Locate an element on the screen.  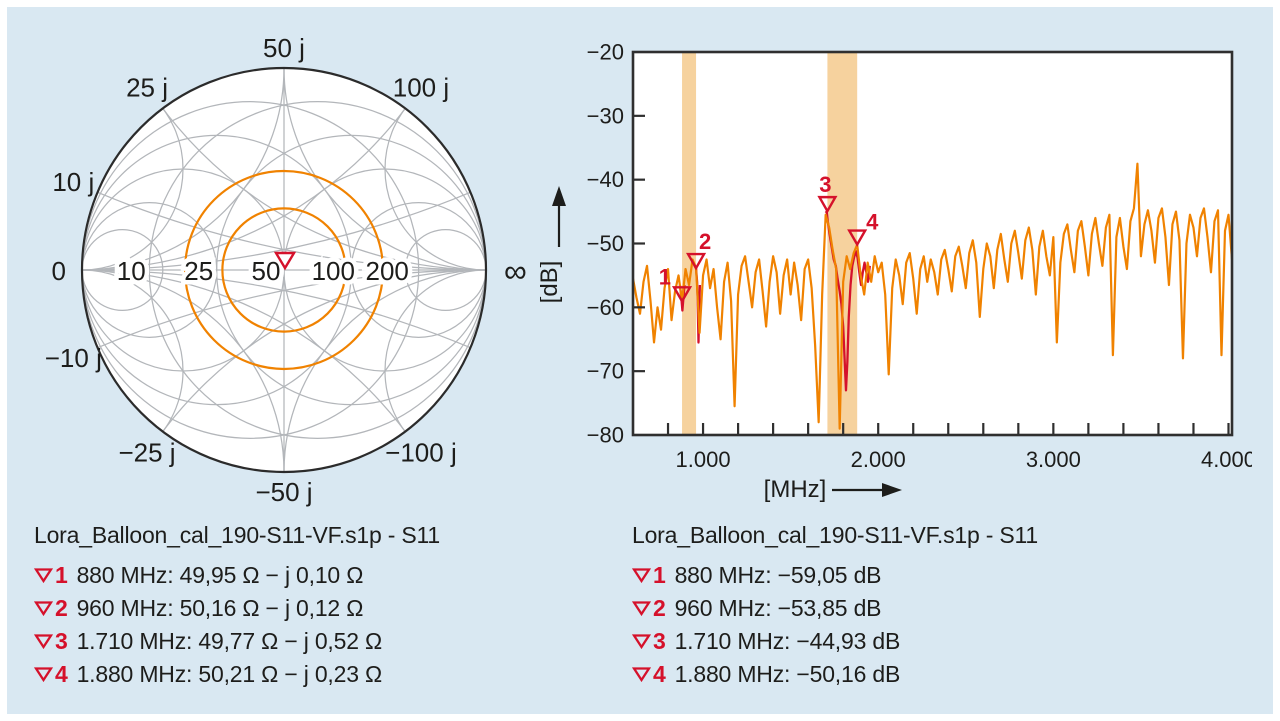
y-axis-arrow-icon is located at coordinates (559, 196).